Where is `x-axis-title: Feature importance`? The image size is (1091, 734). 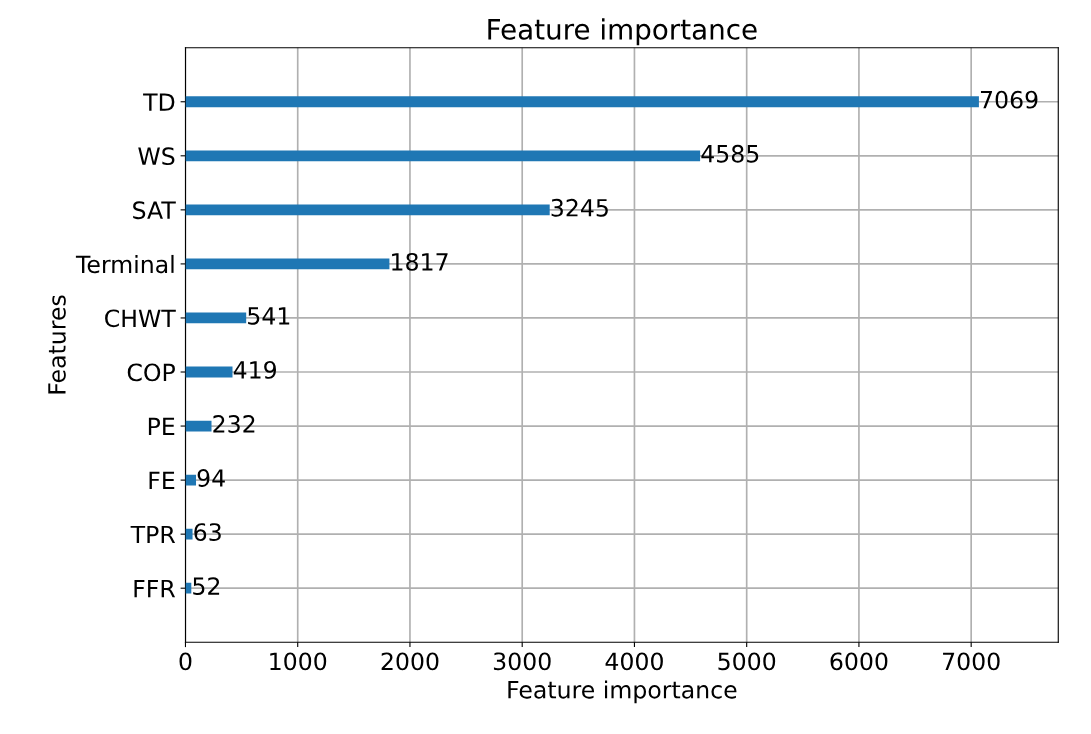 x-axis-title: Feature importance is located at coordinates (622, 692).